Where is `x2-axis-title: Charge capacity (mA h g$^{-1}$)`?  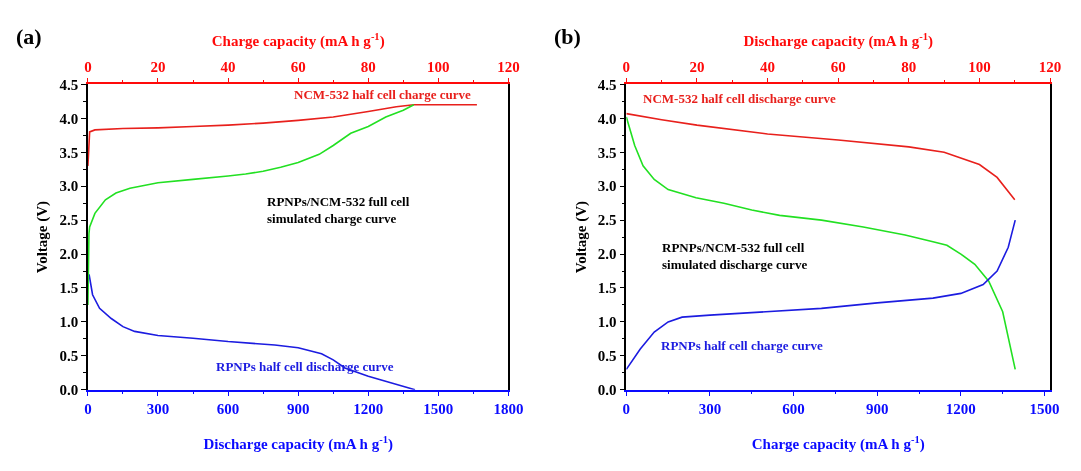 x2-axis-title: Charge capacity (mA h g$^{-1}$) is located at coordinates (298, 41).